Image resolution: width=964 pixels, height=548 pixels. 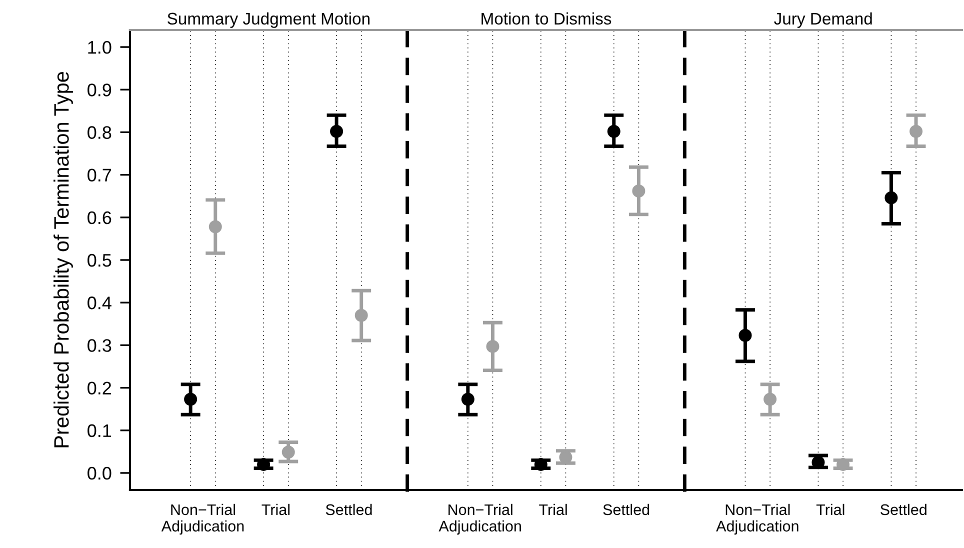 What do you see at coordinates (100, 90) in the screenshot?
I see `y-tick-label: 0.9` at bounding box center [100, 90].